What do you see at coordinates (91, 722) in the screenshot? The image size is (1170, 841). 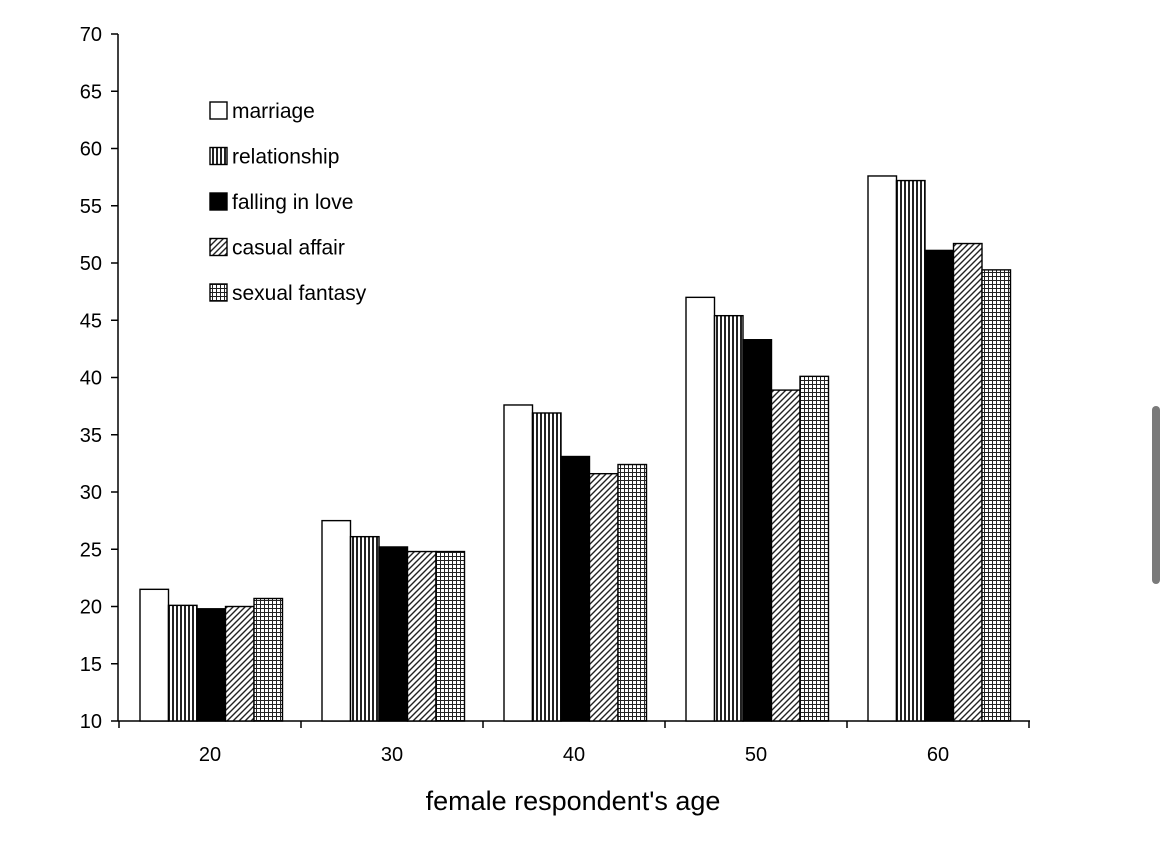 I see `y-tick-label: 10` at bounding box center [91, 722].